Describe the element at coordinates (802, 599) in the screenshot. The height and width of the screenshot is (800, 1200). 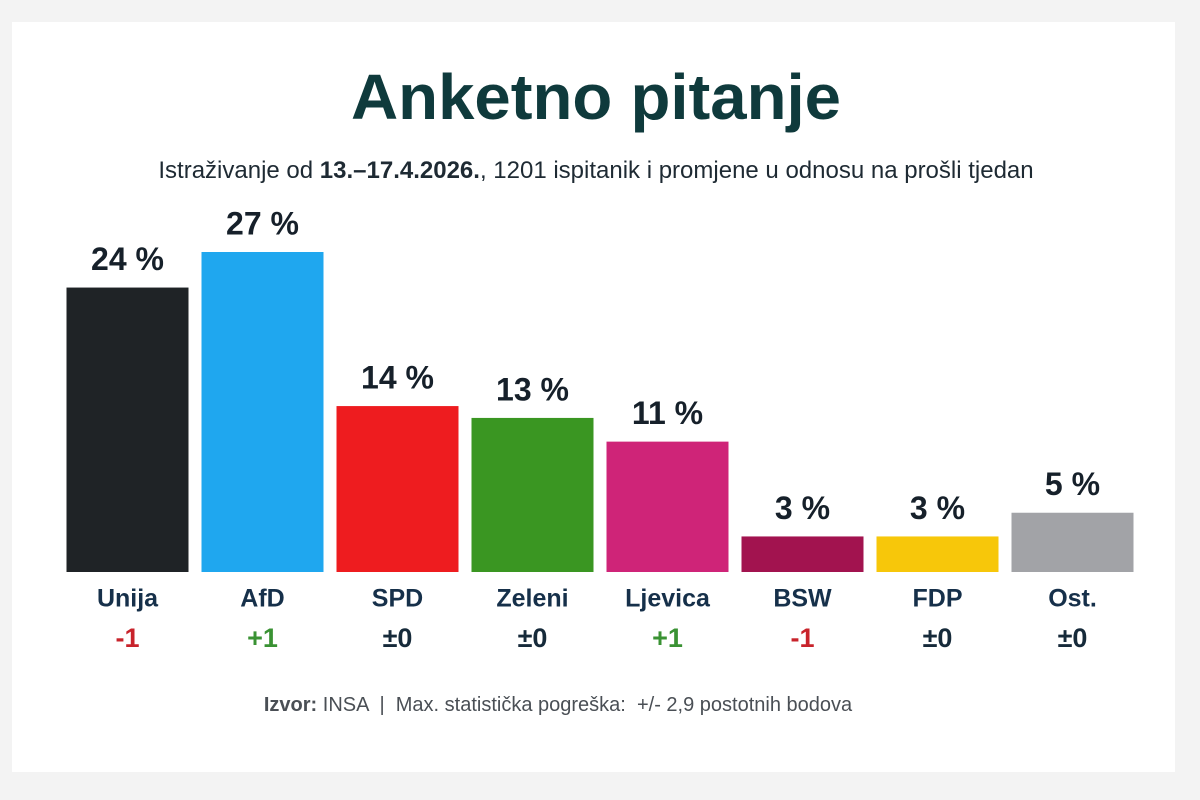
I see `category-label: BSW` at that location.